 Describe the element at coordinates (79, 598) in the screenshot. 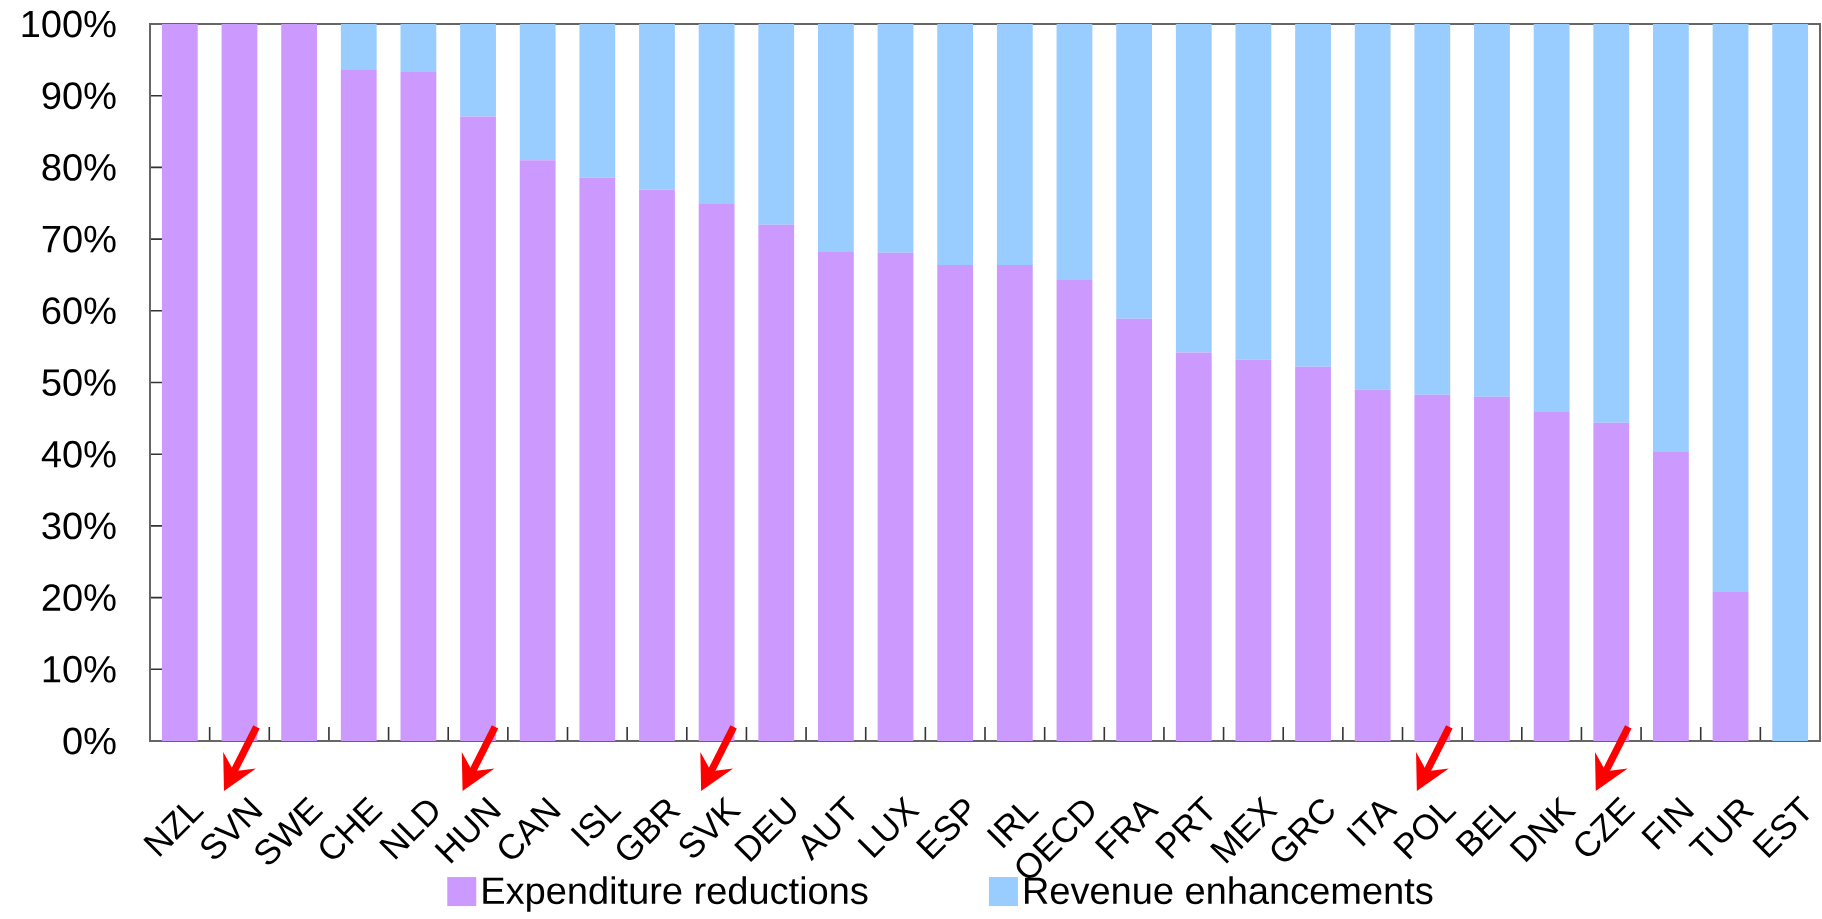

I see `y-tick-label: 20%` at that location.